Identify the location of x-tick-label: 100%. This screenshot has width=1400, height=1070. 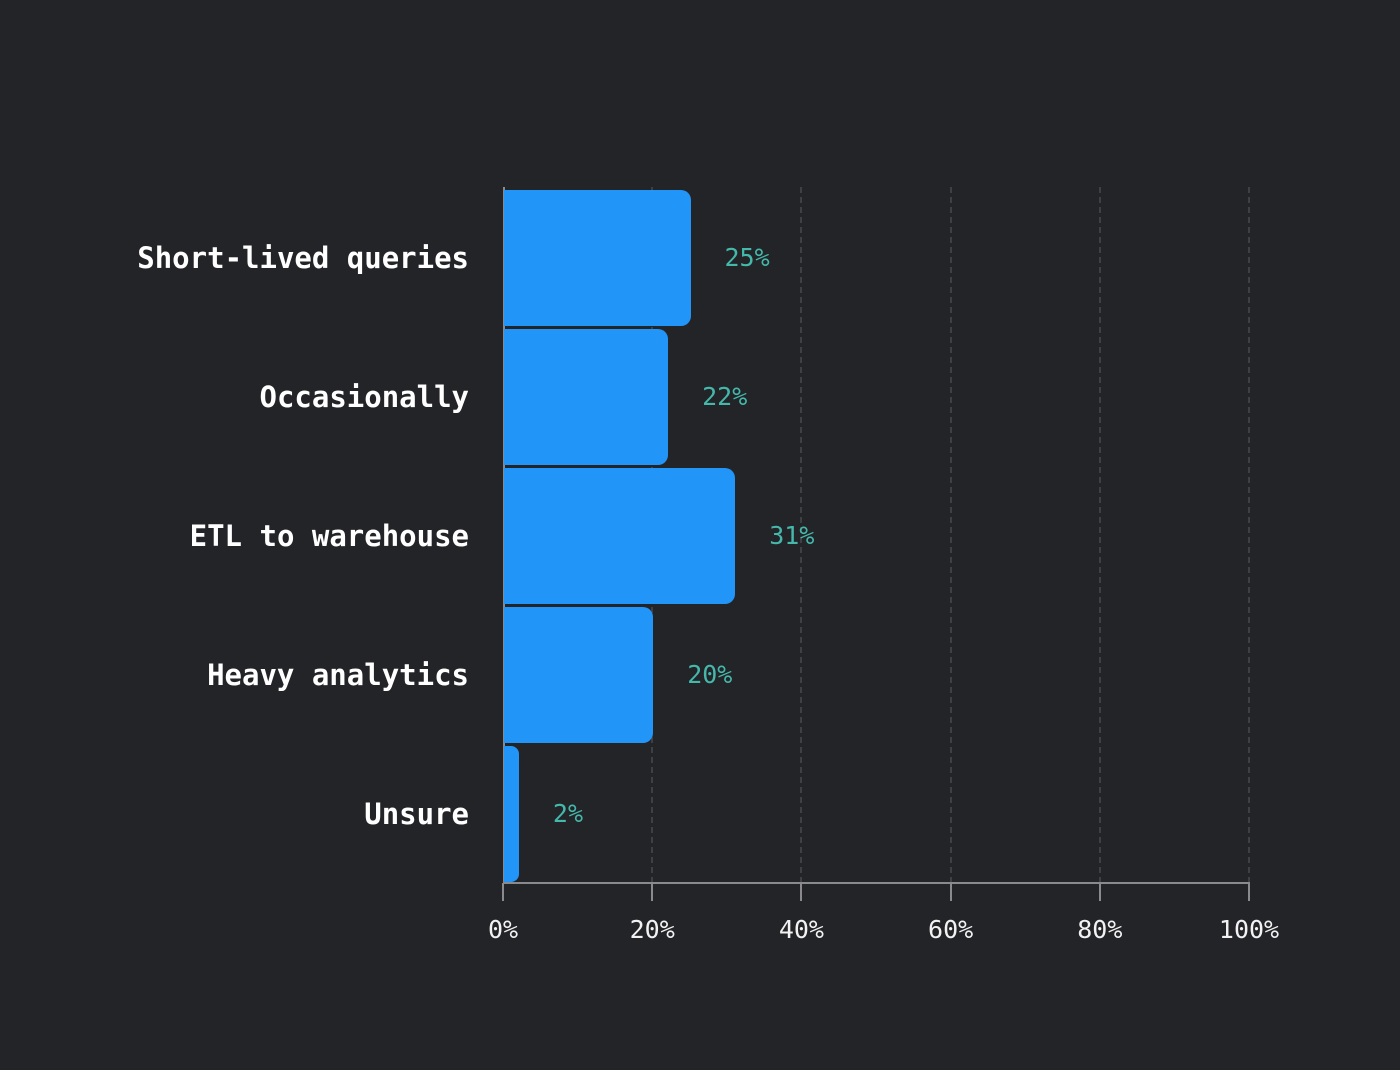
(1249, 929).